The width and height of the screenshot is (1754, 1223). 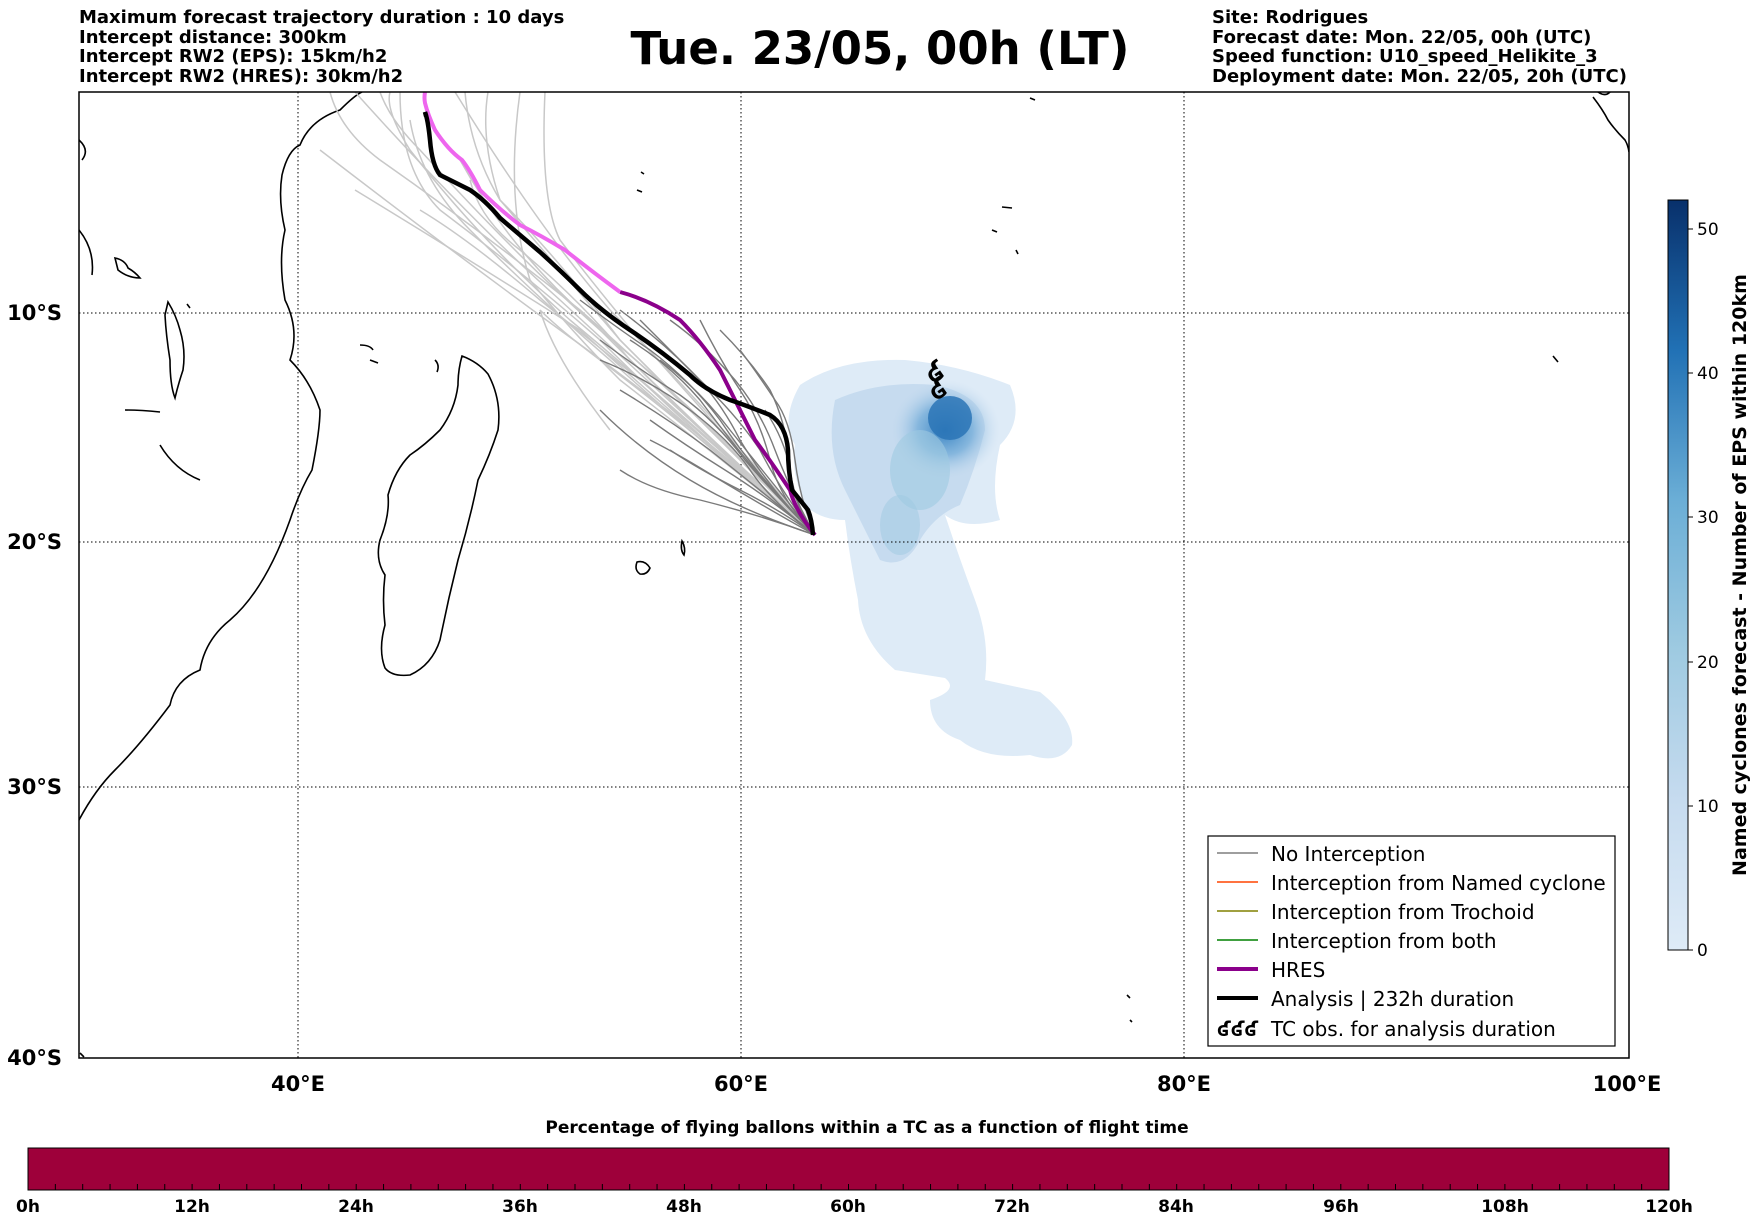 I want to click on timebar-fill, so click(x=848, y=1169).